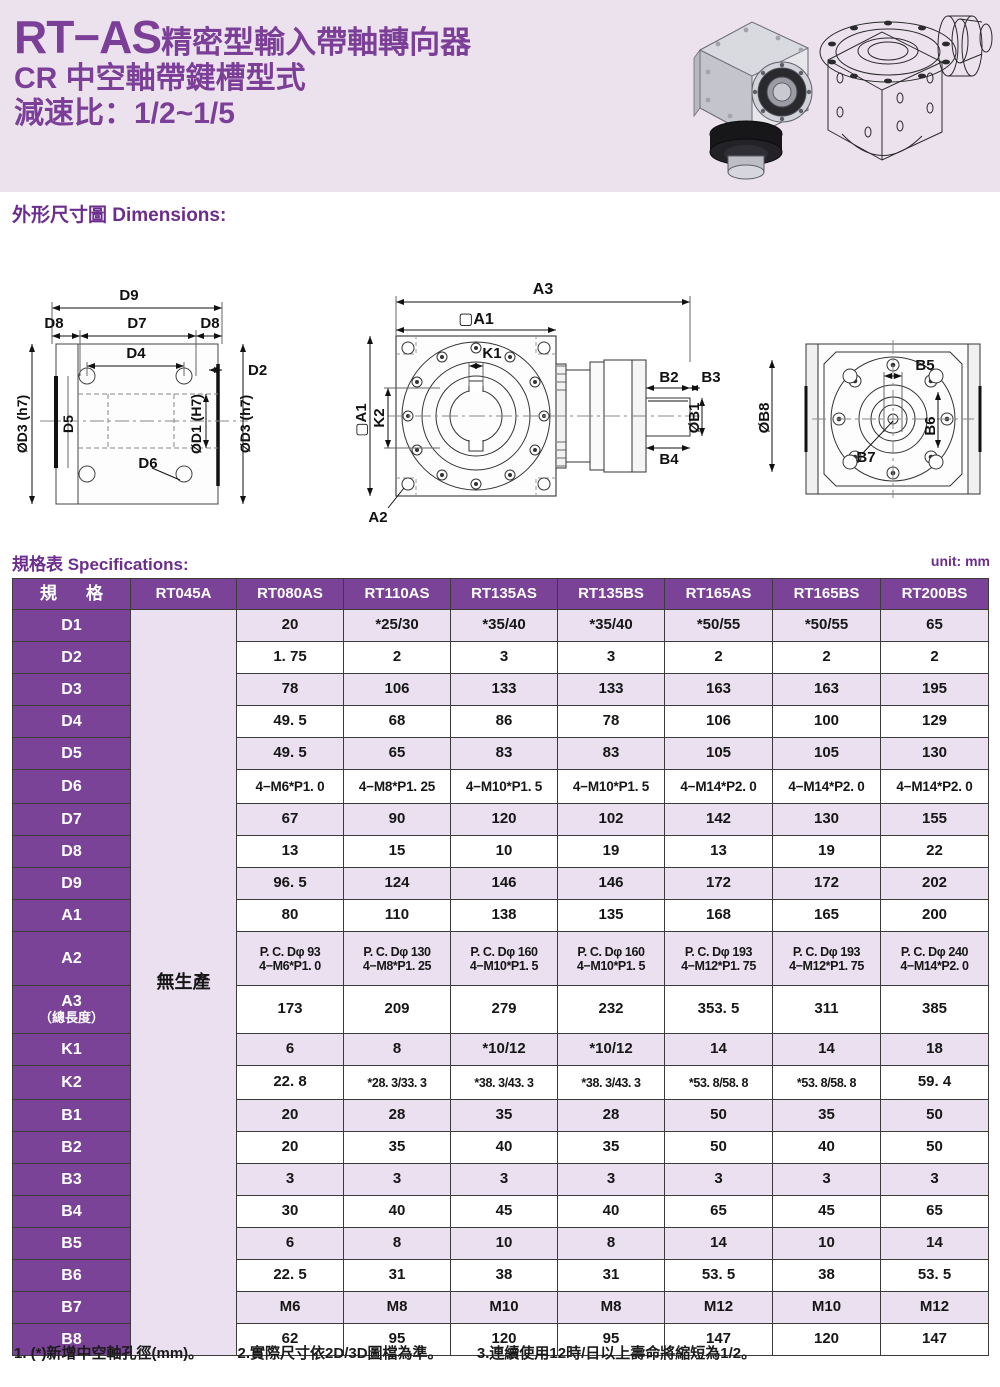 This screenshot has height=1387, width=1000. What do you see at coordinates (504, 657) in the screenshot?
I see `cell-d2-3: 3` at bounding box center [504, 657].